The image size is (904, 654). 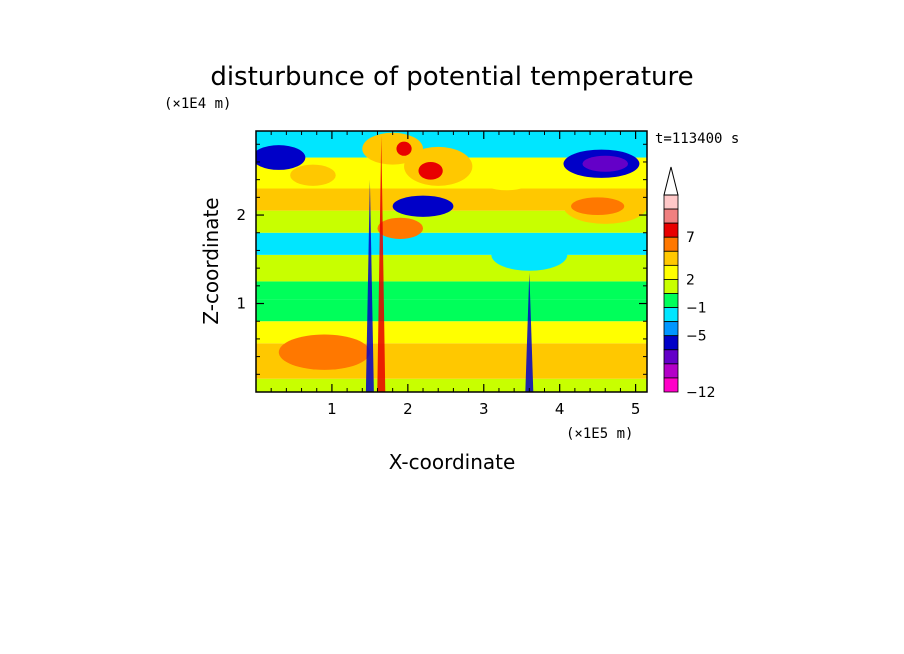 What do you see at coordinates (690, 238) in the screenshot?
I see `colorbar-label: 7` at bounding box center [690, 238].